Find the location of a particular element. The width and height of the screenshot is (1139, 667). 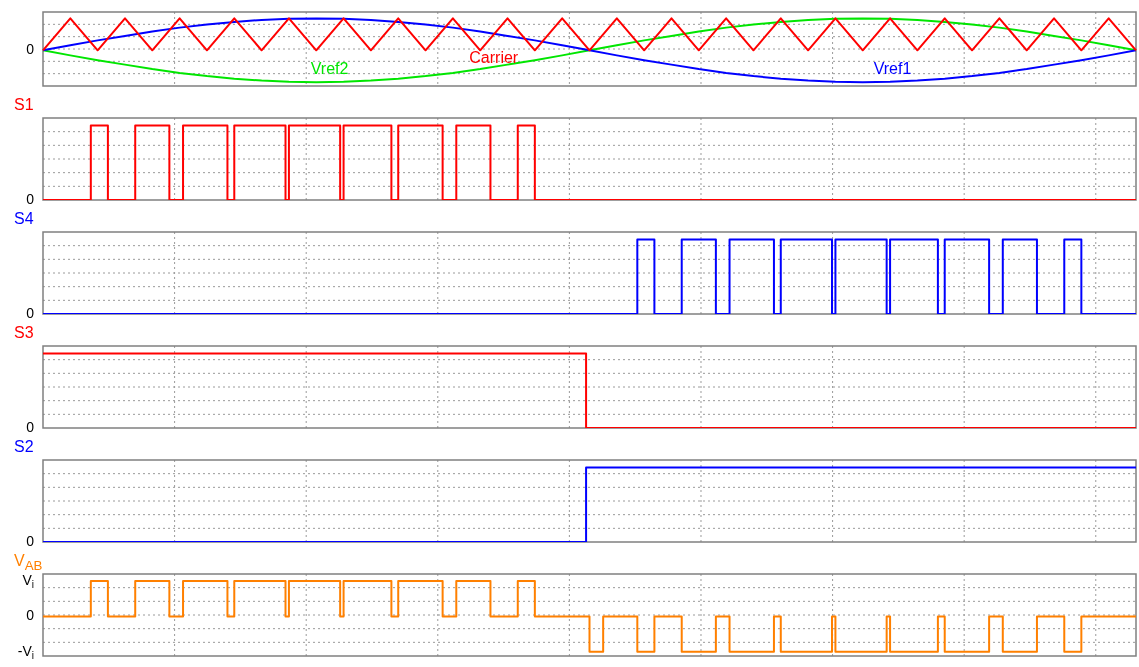

chart-title: S1 is located at coordinates (24, 105).